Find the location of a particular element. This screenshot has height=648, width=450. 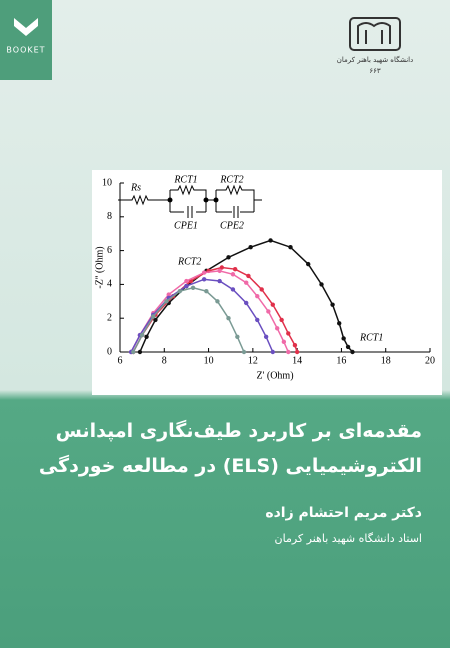

x-tick-label: 14 is located at coordinates (297, 360).